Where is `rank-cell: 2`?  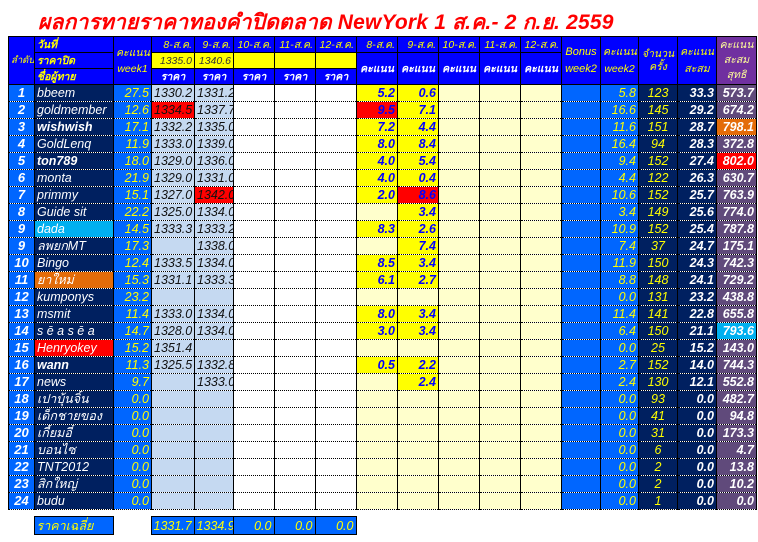 rank-cell: 2 is located at coordinates (21, 110).